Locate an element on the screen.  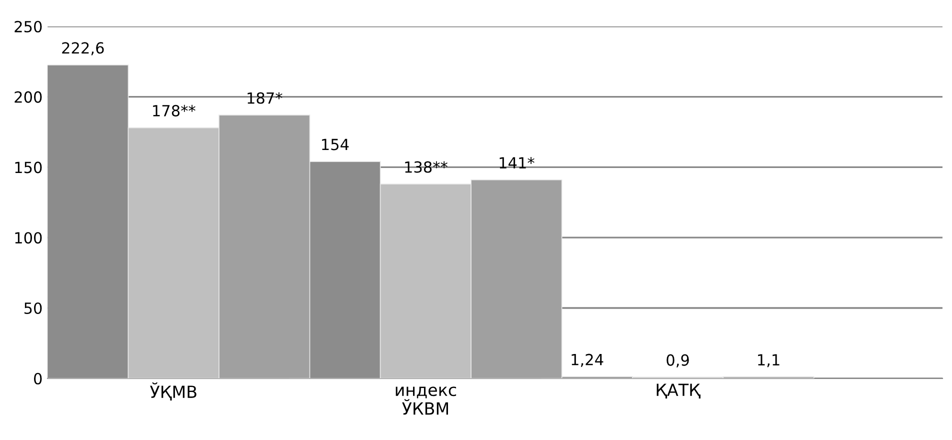
x-tick-label: ЎҚМВ is located at coordinates (173, 391).